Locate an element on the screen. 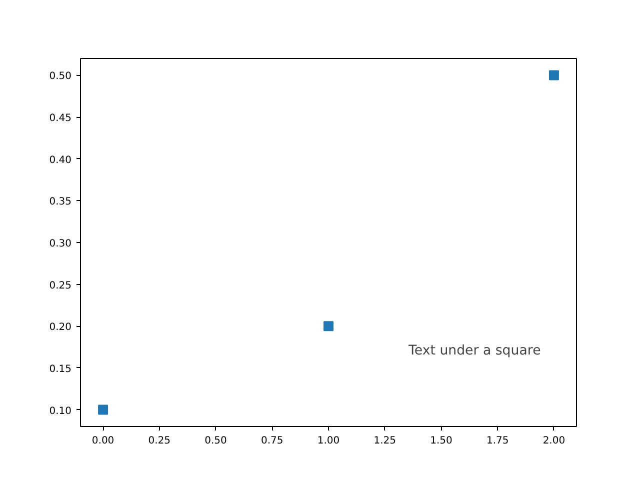  x-tick-label: 1.25 is located at coordinates (385, 441).